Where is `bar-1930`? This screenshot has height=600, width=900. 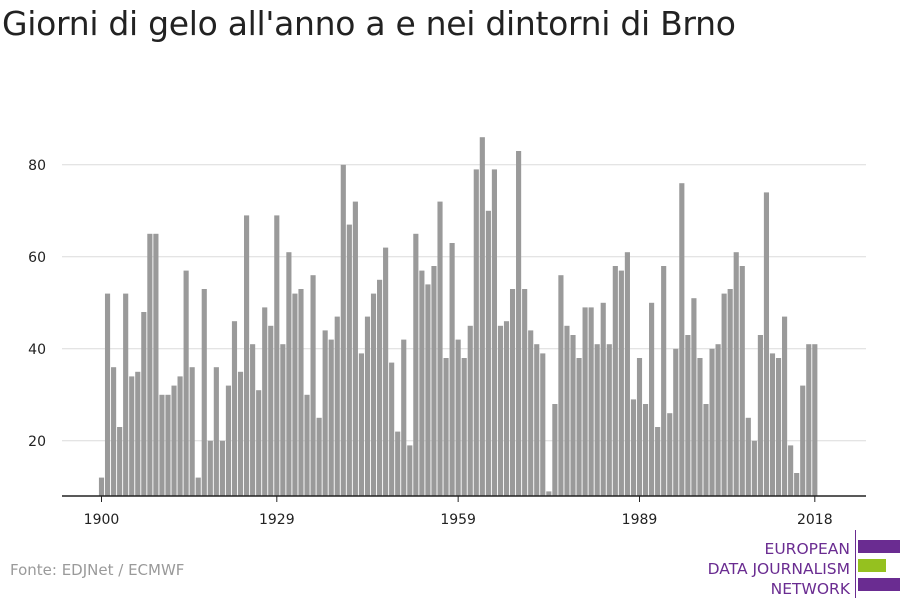
bar-1930 is located at coordinates (283, 420).